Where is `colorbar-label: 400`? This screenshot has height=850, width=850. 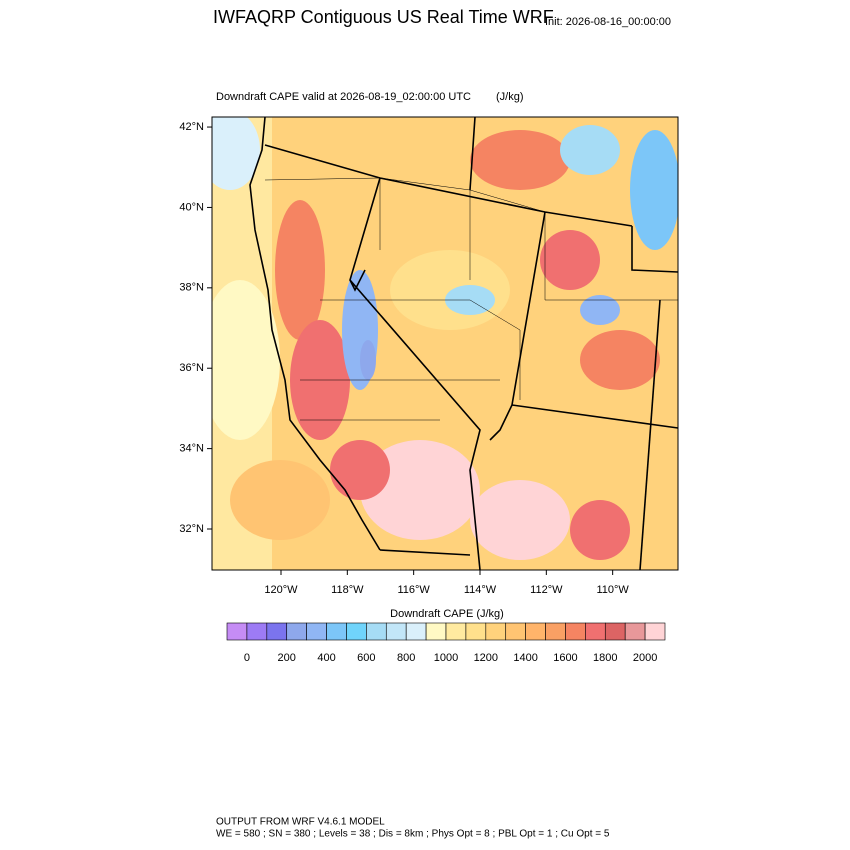
colorbar-label: 400 is located at coordinates (326, 658).